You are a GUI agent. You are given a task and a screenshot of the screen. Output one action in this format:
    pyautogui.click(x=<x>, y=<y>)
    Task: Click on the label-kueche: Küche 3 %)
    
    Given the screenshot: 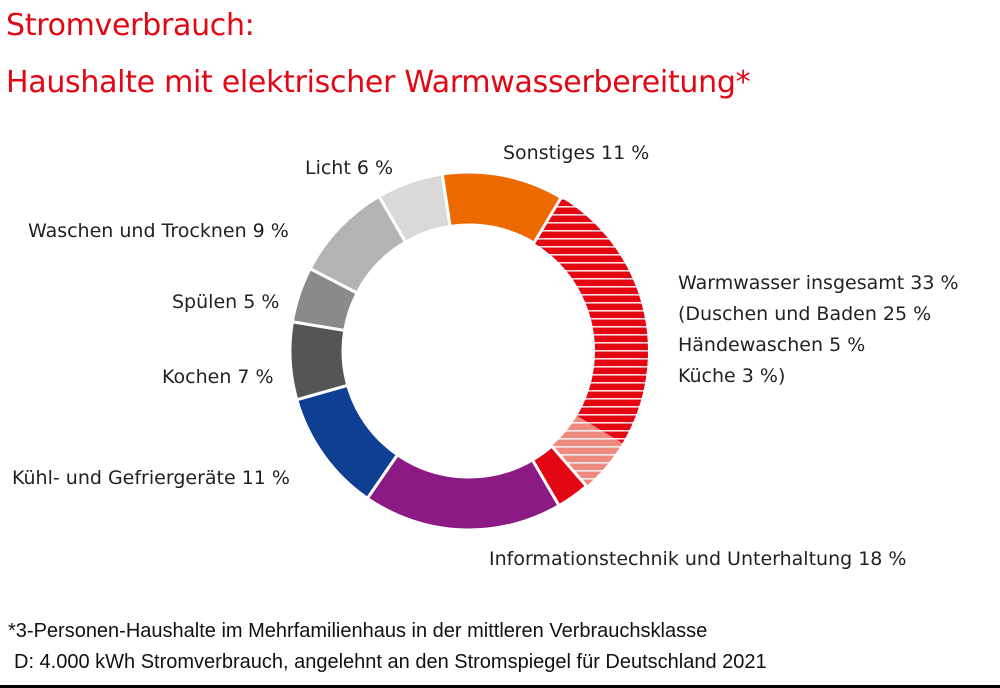 What is the action you would take?
    pyautogui.click(x=732, y=376)
    